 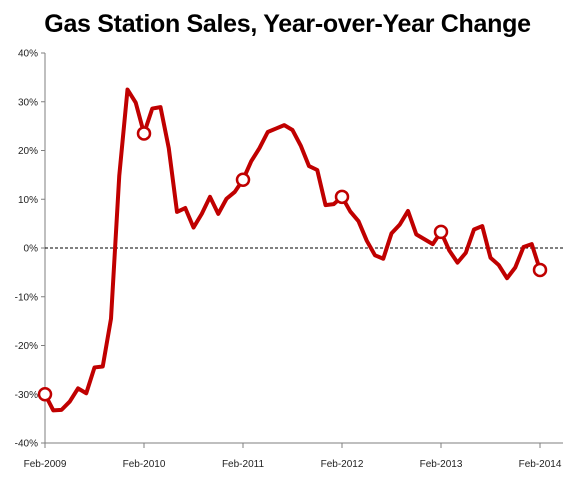 I want to click on y-tick-label: 30%, so click(x=28, y=102).